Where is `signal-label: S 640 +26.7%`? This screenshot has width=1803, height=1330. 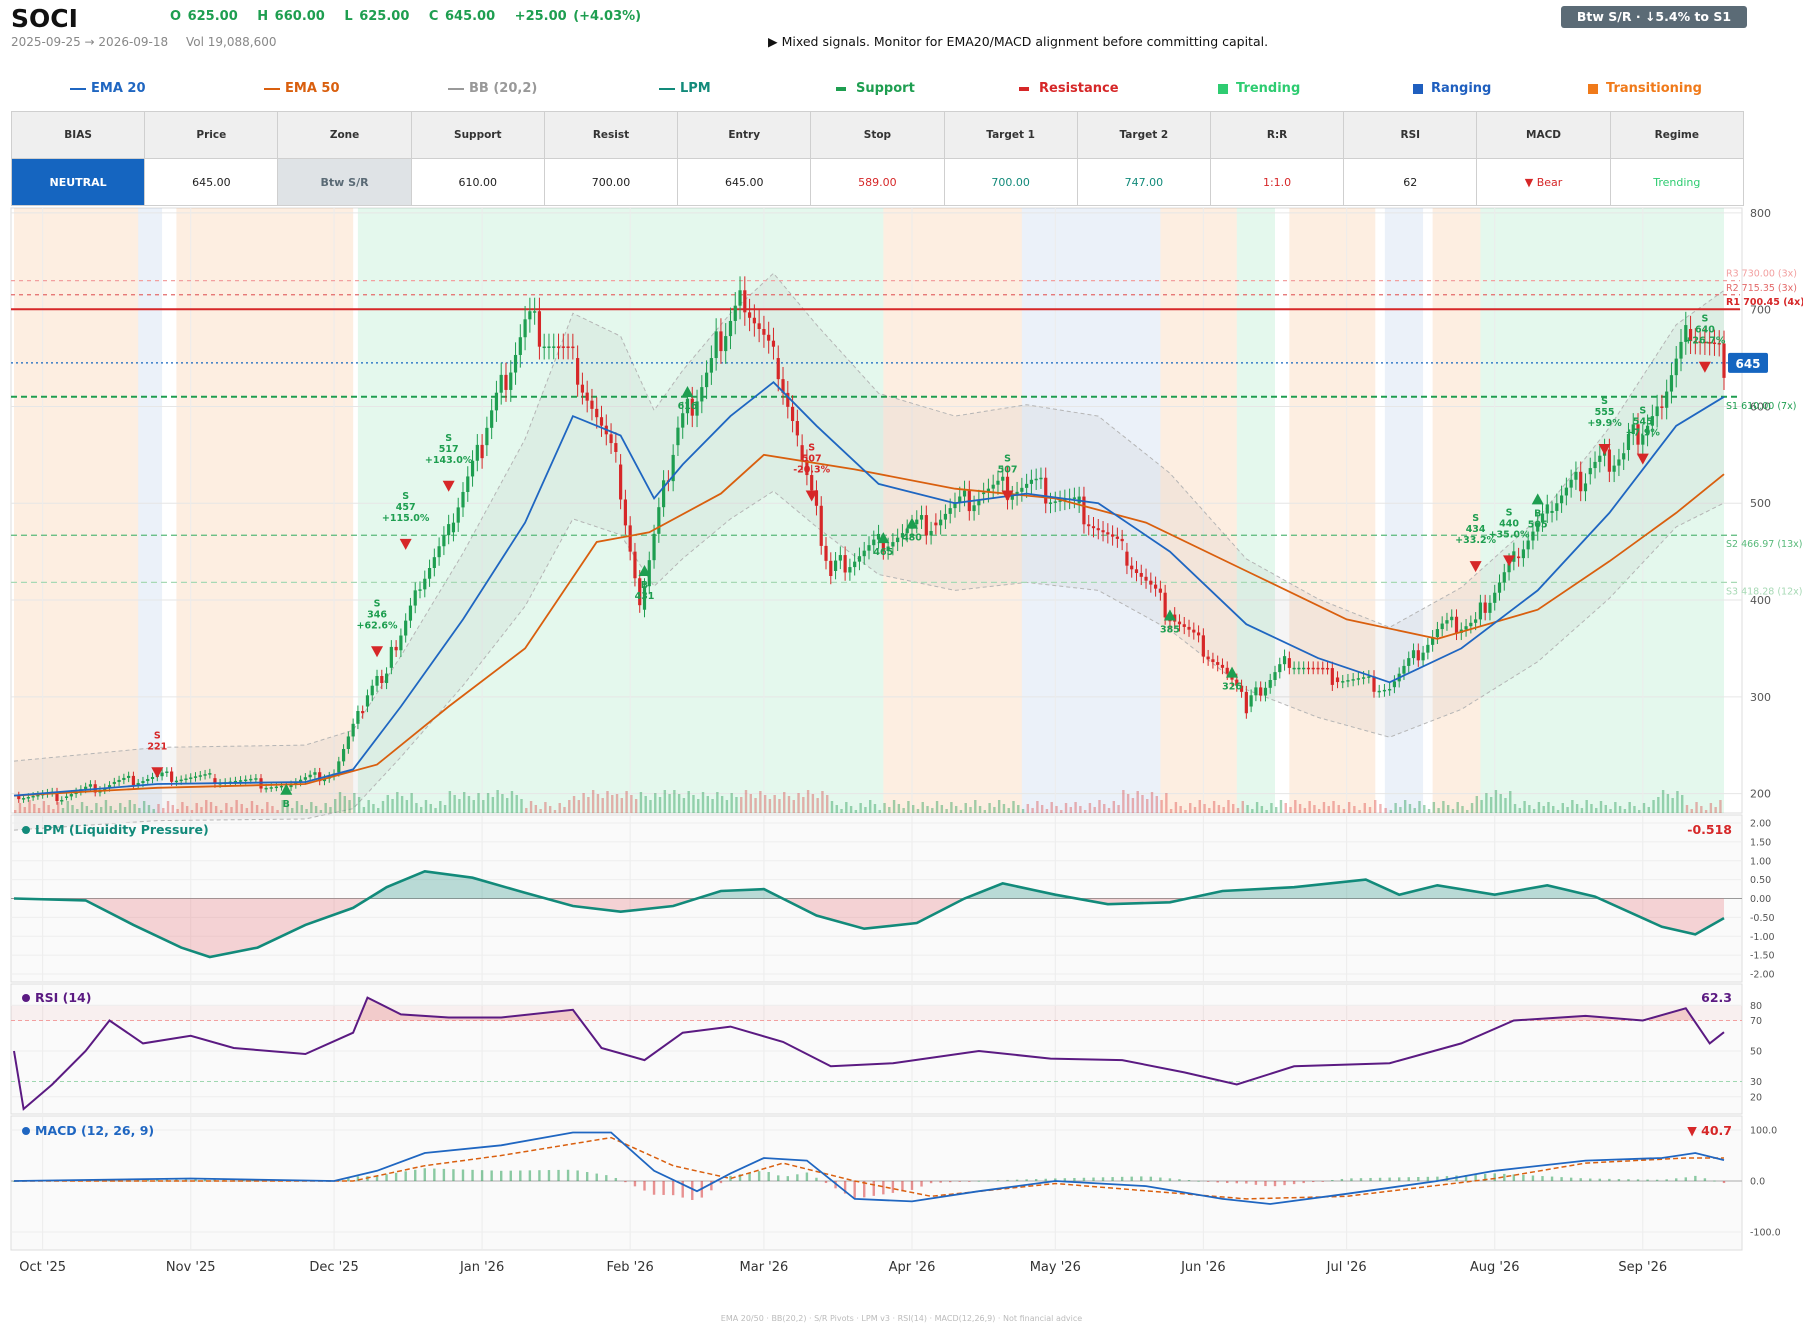
signal-label: S 640 +26.7% is located at coordinates (1704, 330).